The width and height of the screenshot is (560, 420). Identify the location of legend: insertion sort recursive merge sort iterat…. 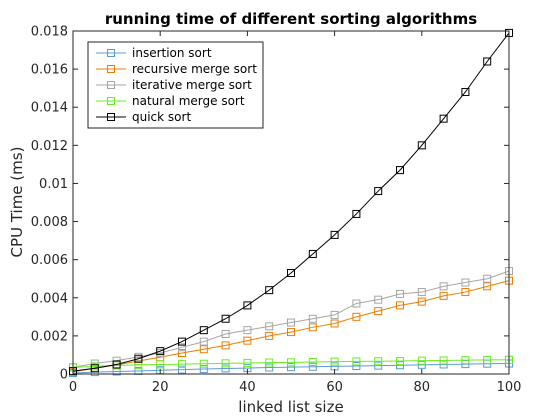
(175, 85).